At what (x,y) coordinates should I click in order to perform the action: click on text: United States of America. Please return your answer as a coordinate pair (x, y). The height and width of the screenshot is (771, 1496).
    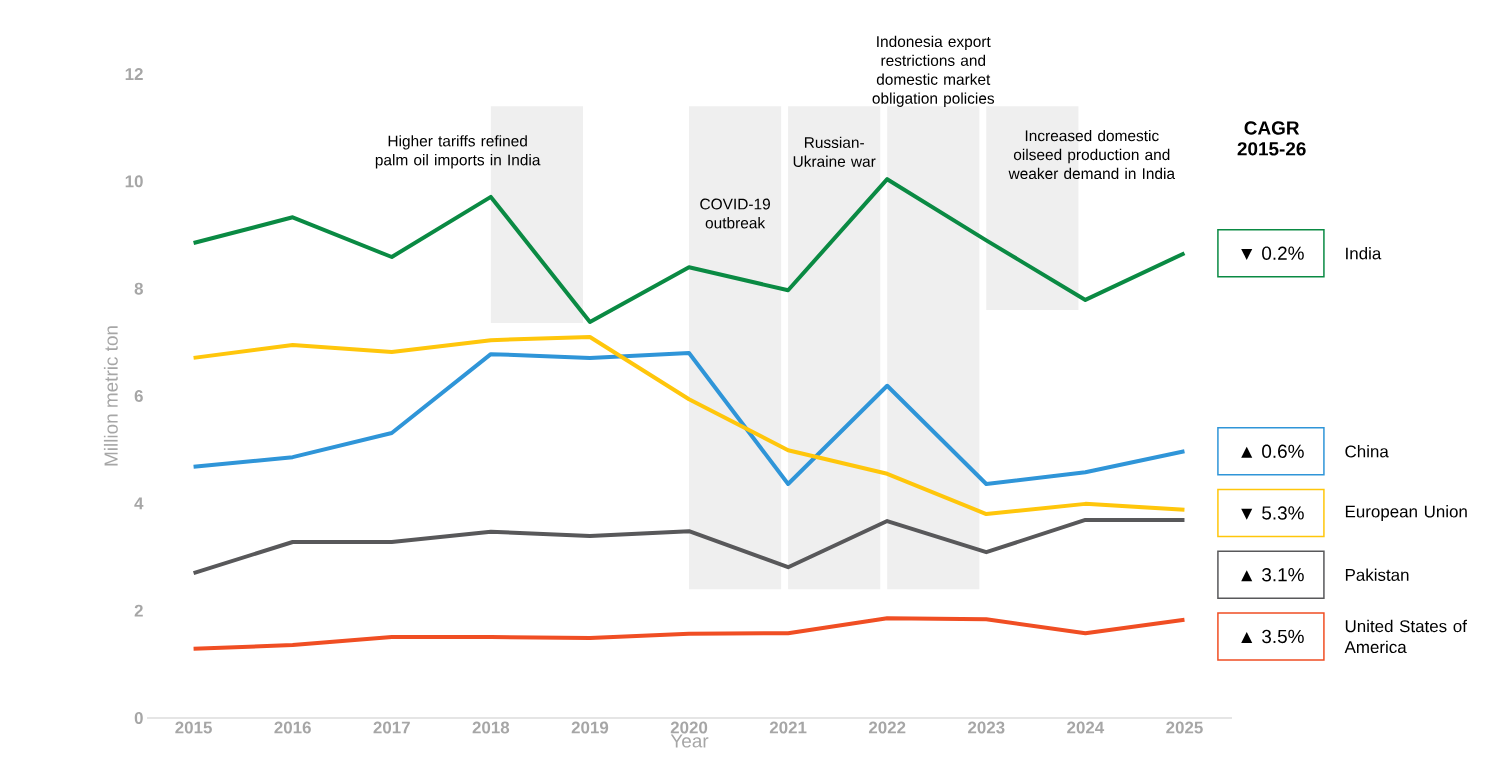
    Looking at the image, I should click on (1405, 636).